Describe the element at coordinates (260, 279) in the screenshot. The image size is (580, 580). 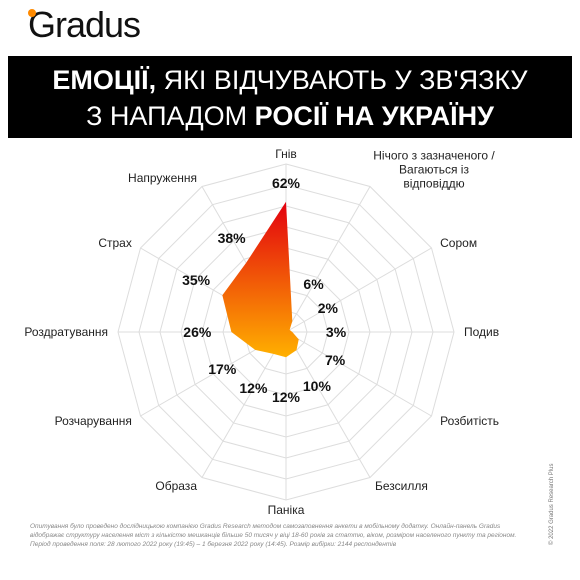
I see `radar-area` at that location.